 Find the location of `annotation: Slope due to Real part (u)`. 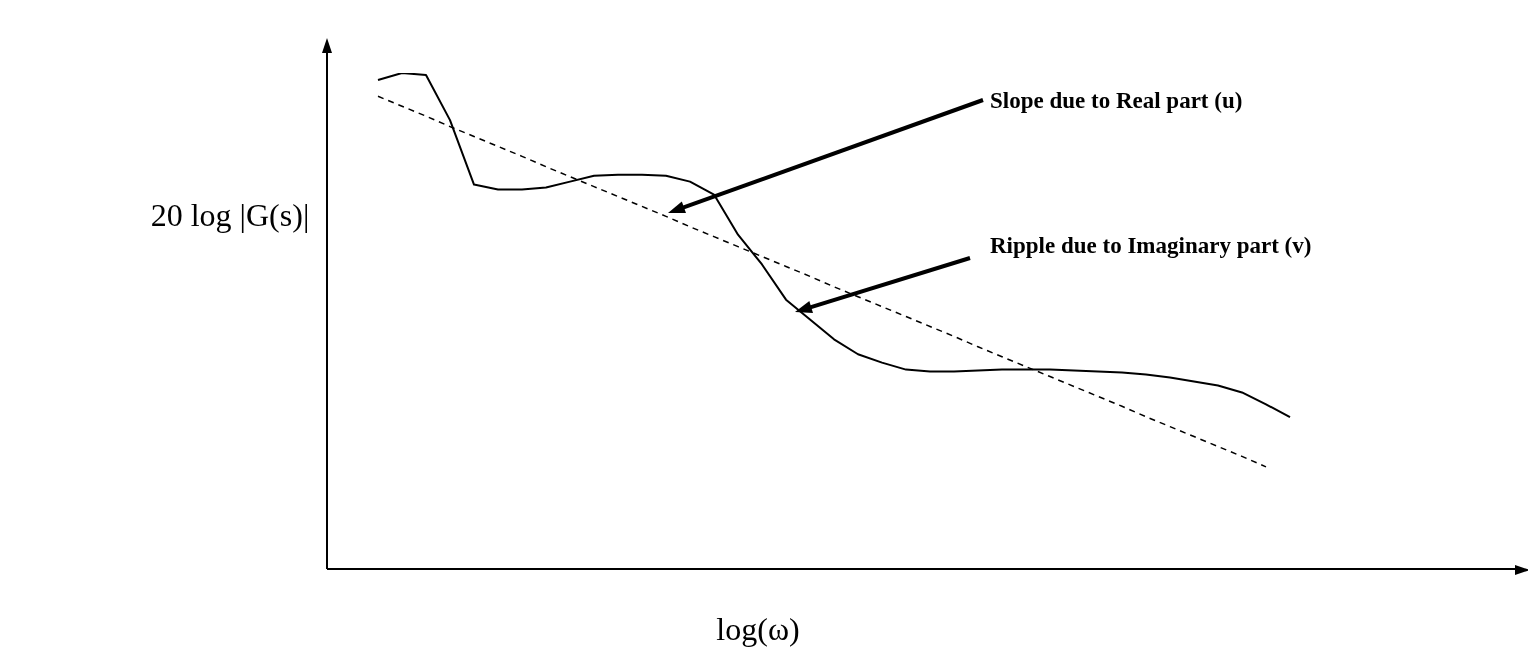

annotation: Slope due to Real part (u) is located at coordinates (1116, 100).